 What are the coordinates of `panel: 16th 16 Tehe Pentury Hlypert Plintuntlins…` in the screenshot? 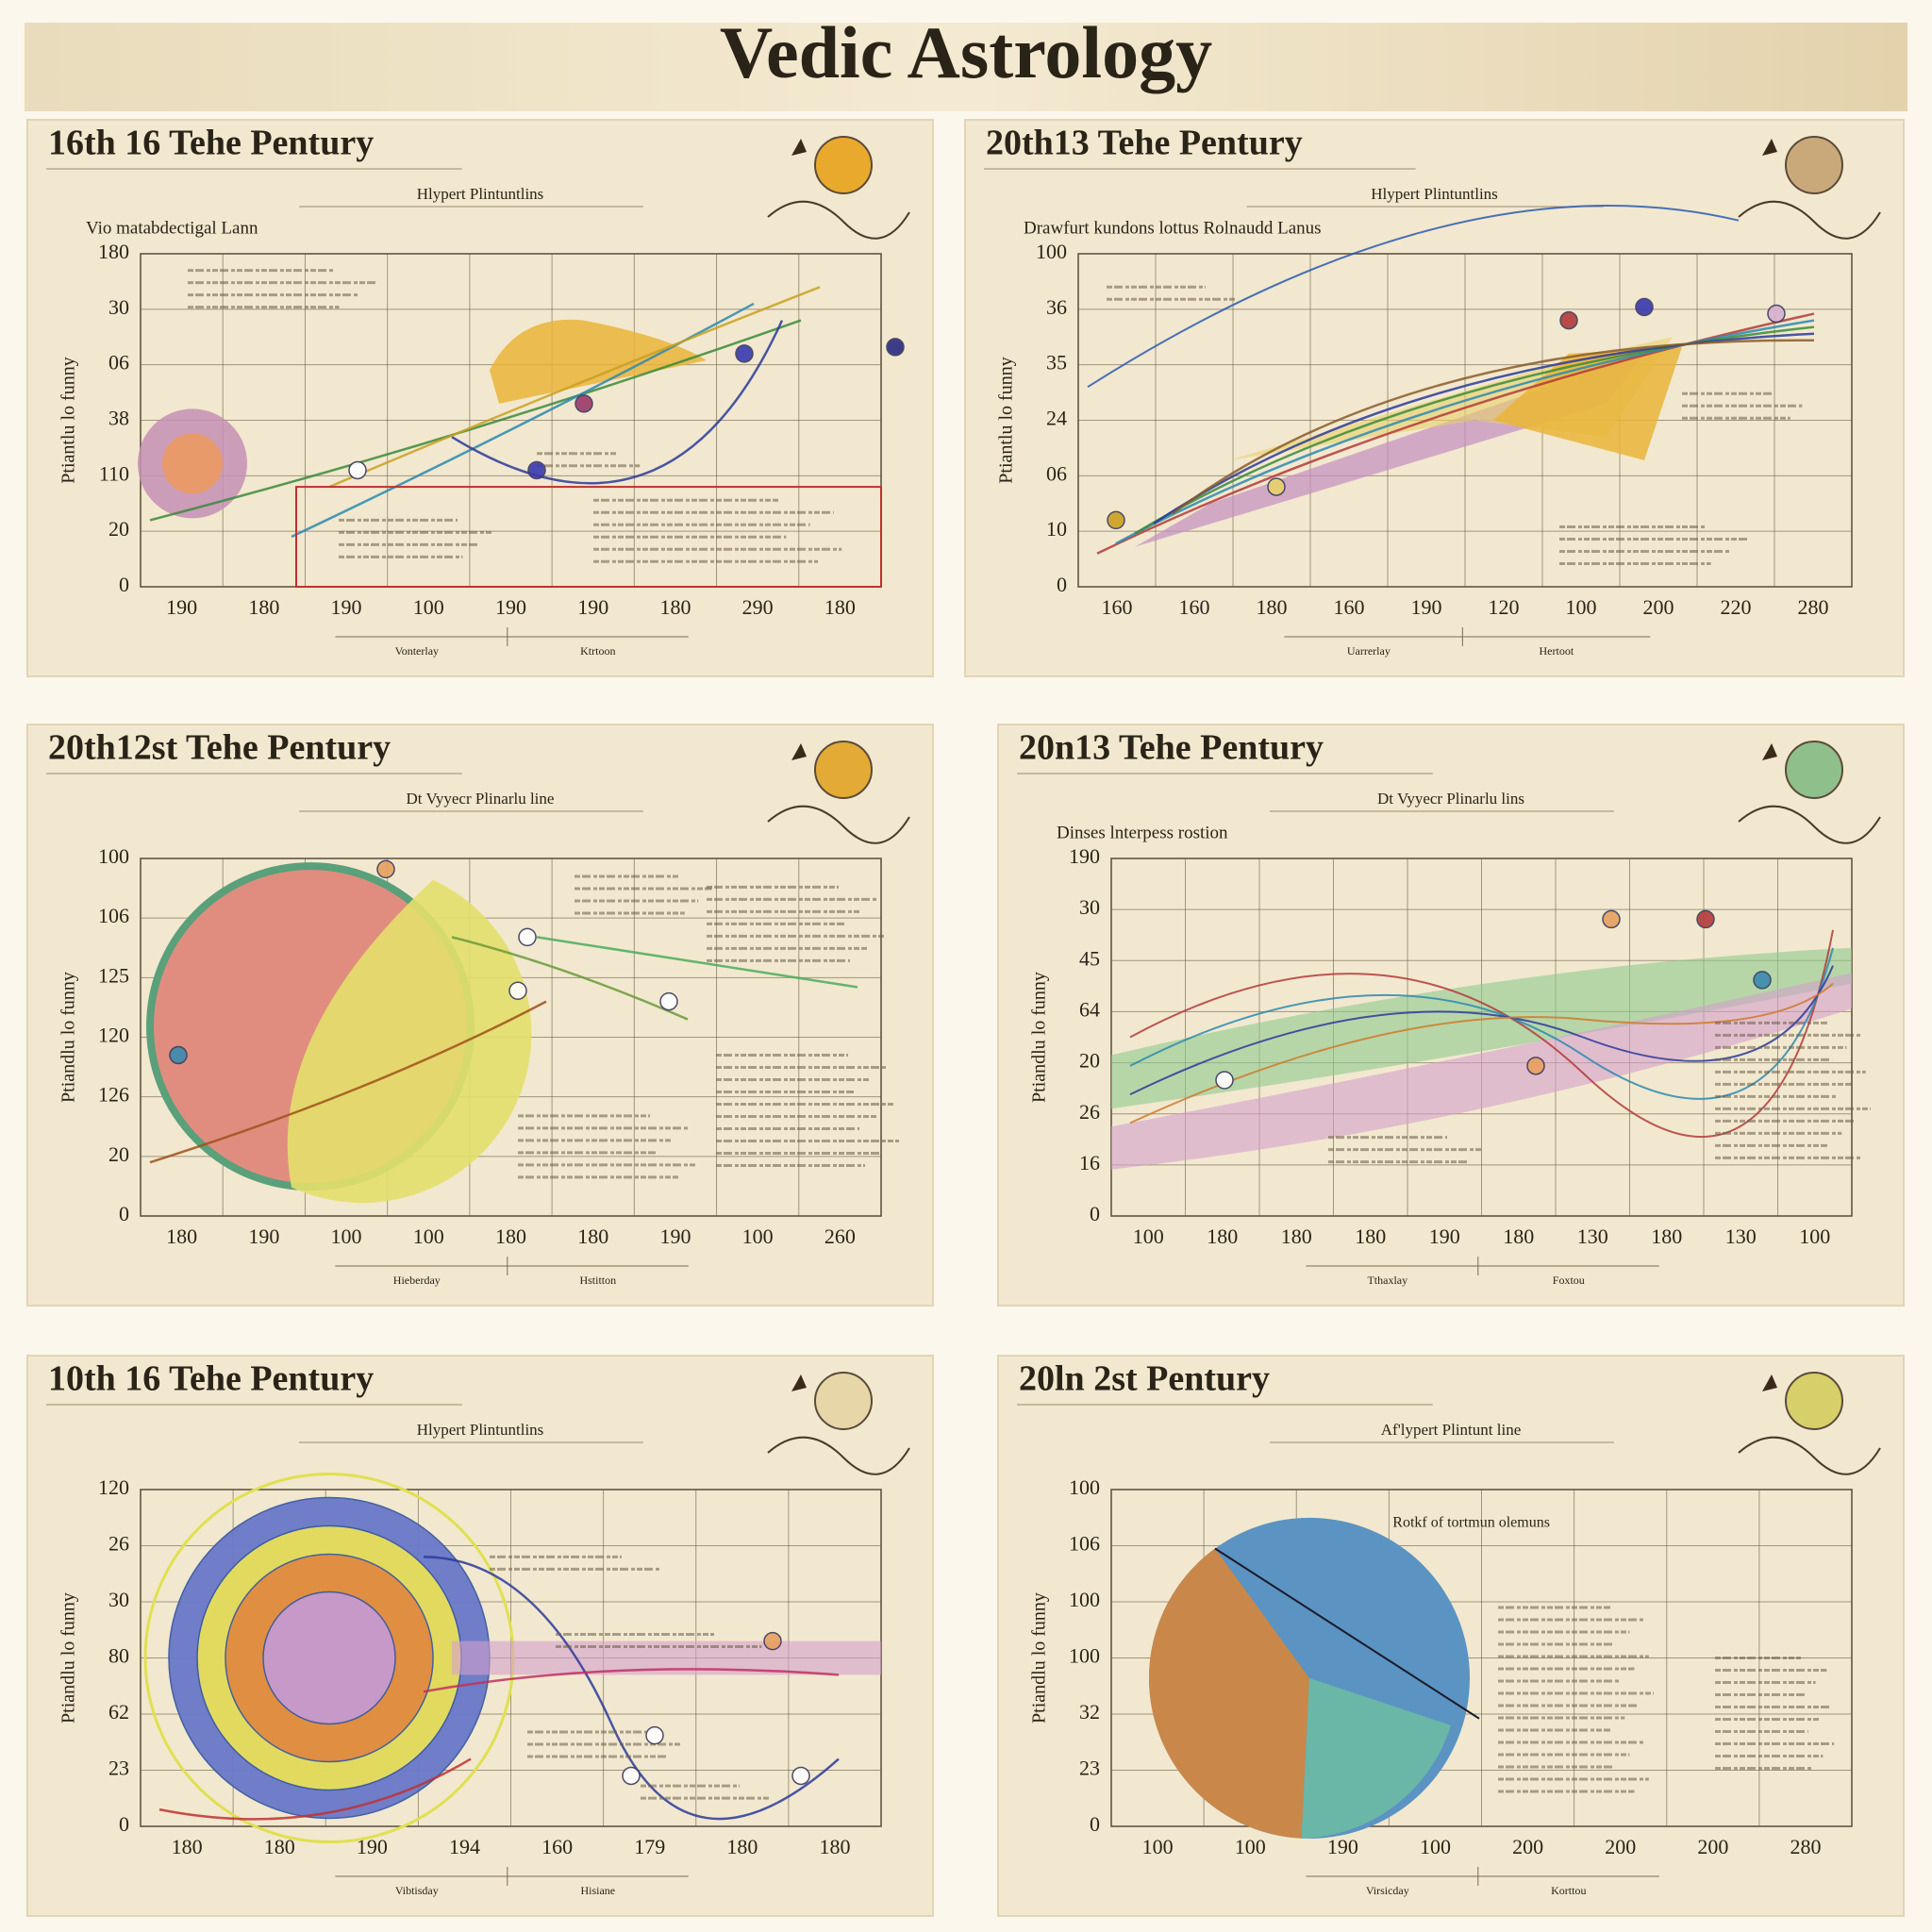 It's located at (480, 398).